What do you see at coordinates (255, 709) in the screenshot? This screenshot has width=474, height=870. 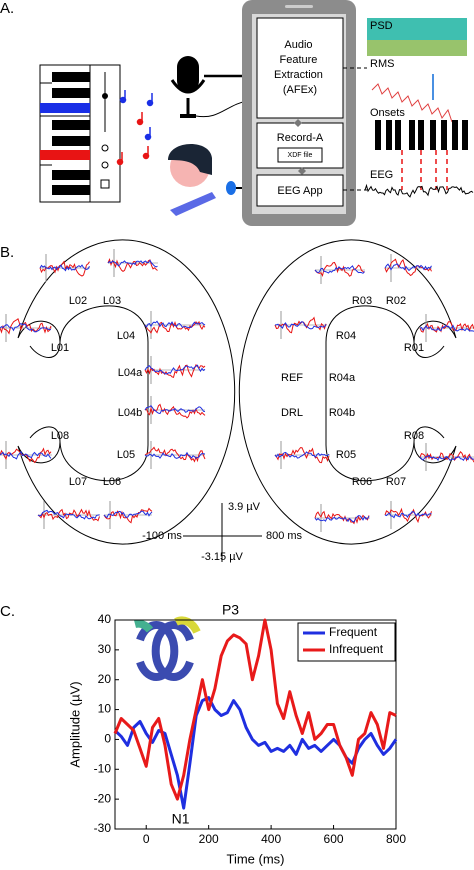 I see `data-line` at bounding box center [255, 709].